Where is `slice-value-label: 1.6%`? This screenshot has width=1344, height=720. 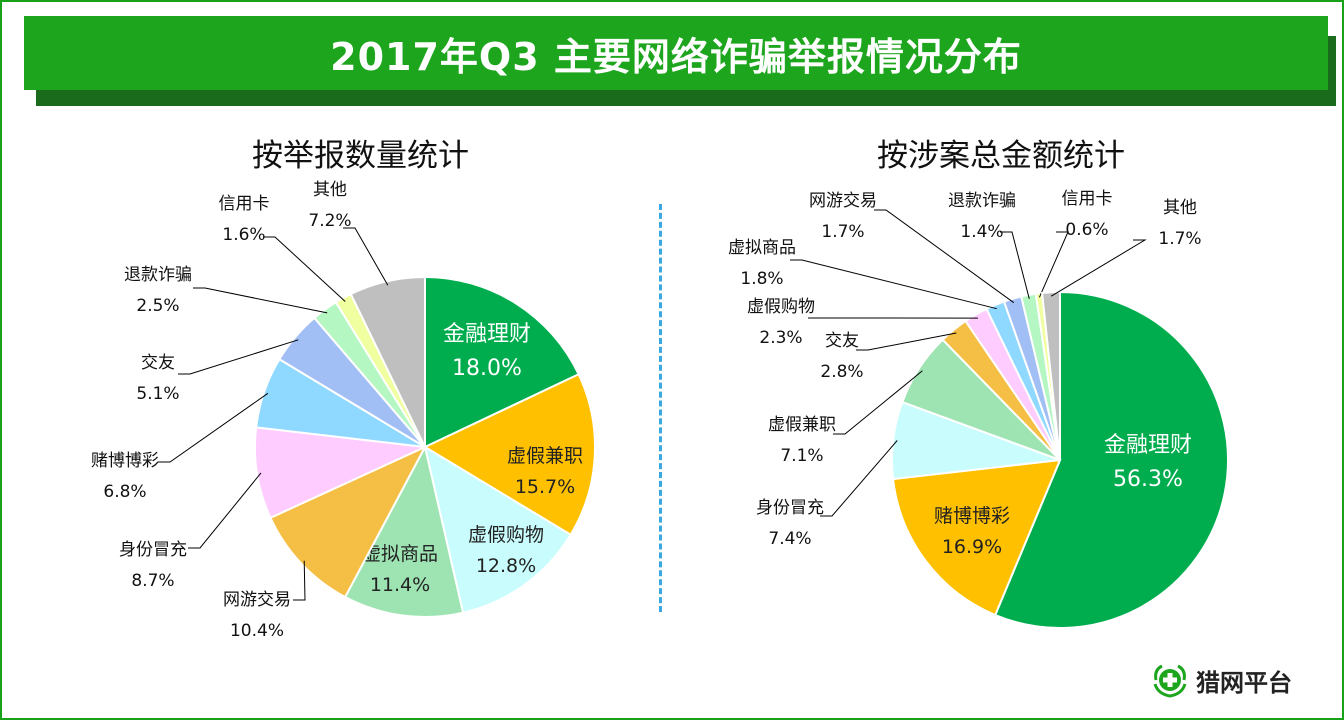 slice-value-label: 1.6% is located at coordinates (243, 235).